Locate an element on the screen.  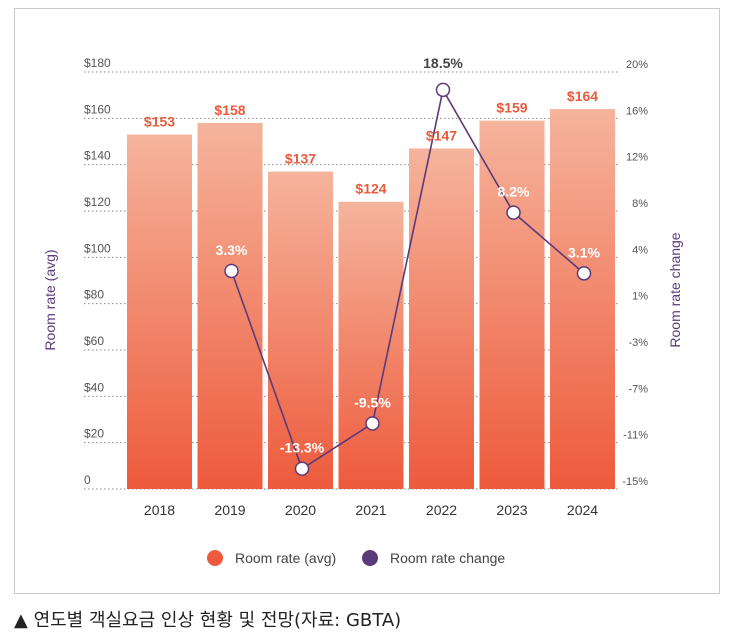
x-tick-label: 2018 is located at coordinates (159, 510).